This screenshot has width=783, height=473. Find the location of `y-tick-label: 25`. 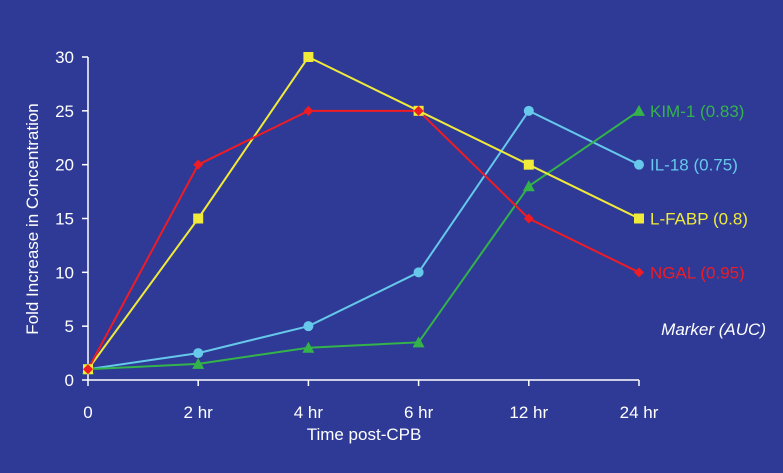

y-tick-label: 25 is located at coordinates (64, 111).